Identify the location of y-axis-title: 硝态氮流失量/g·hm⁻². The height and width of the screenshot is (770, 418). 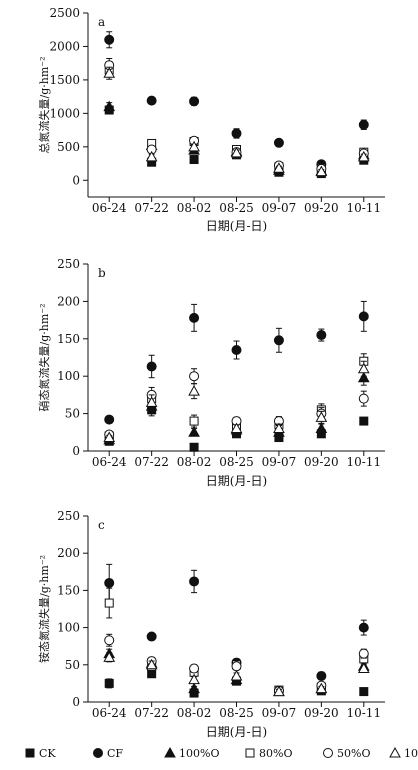
(44, 358).